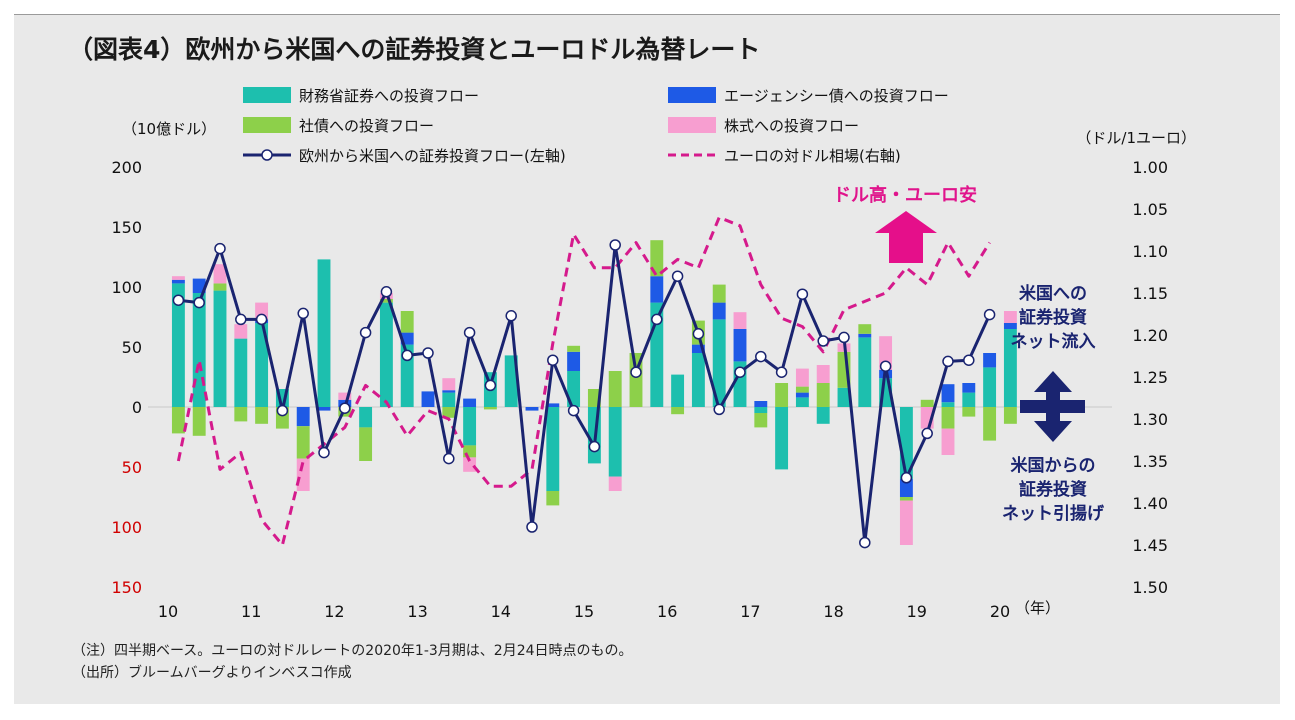 The image size is (1295, 720). Describe the element at coordinates (574, 389) in the screenshot. I see `bar-1-q19` at that location.